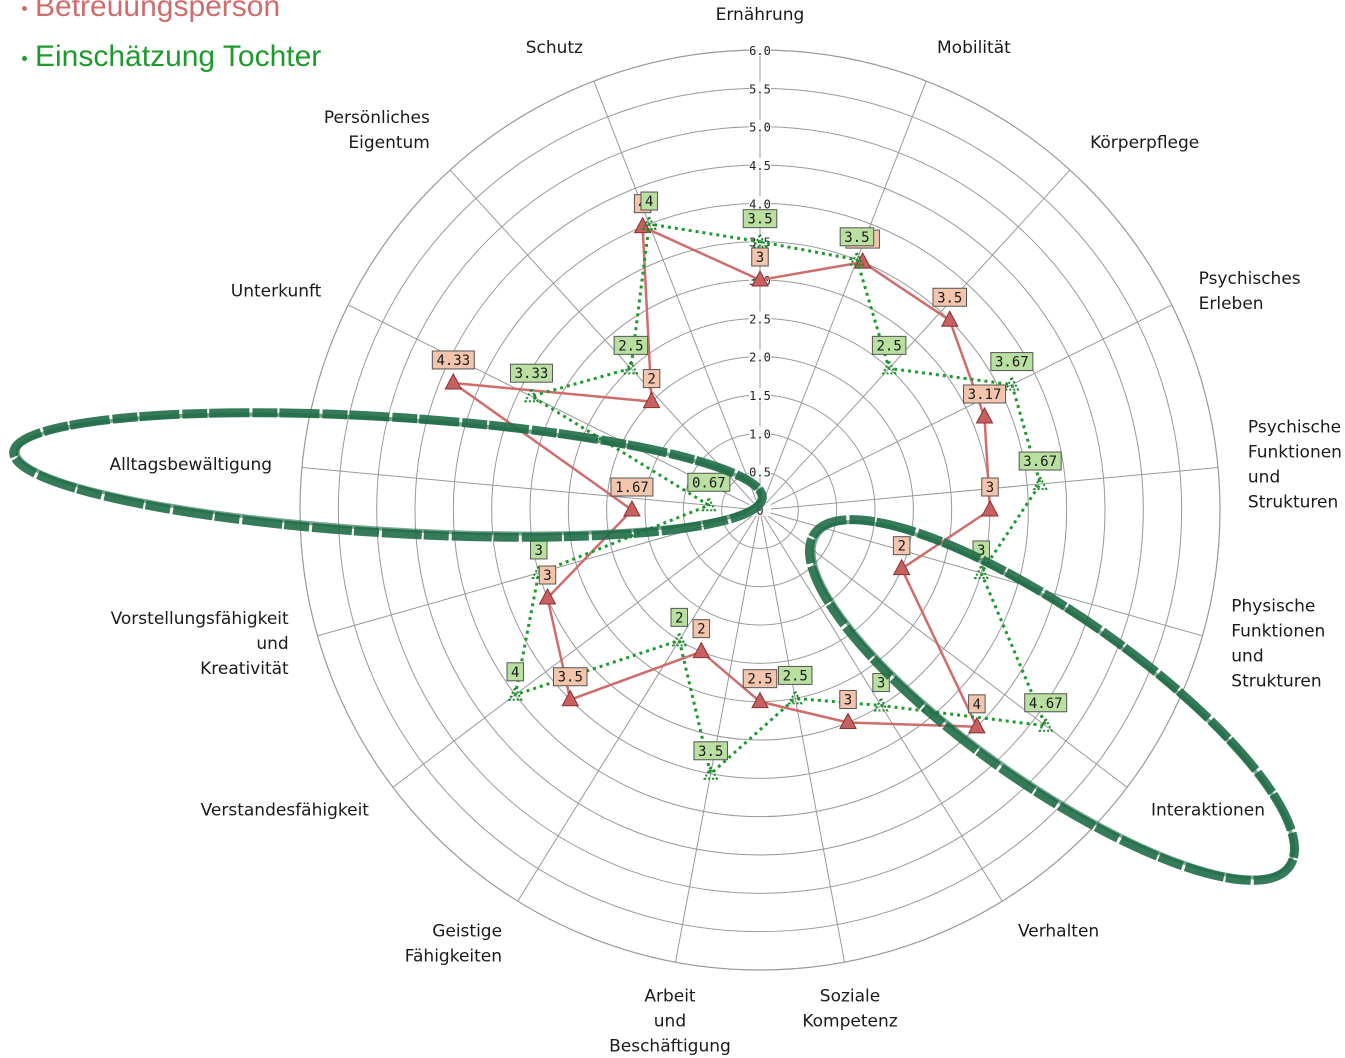  What do you see at coordinates (670, 997) in the screenshot?
I see `category-label-arbeit: Arbeit` at bounding box center [670, 997].